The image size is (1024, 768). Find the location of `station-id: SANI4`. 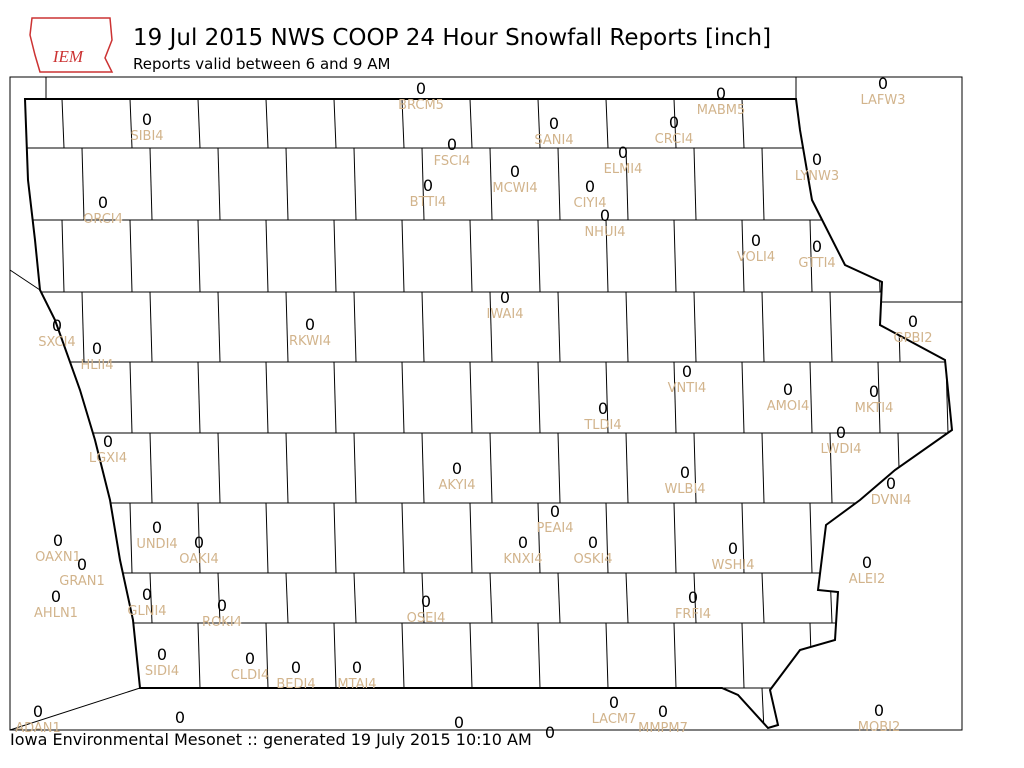

station-id: SANI4 is located at coordinates (553, 140).